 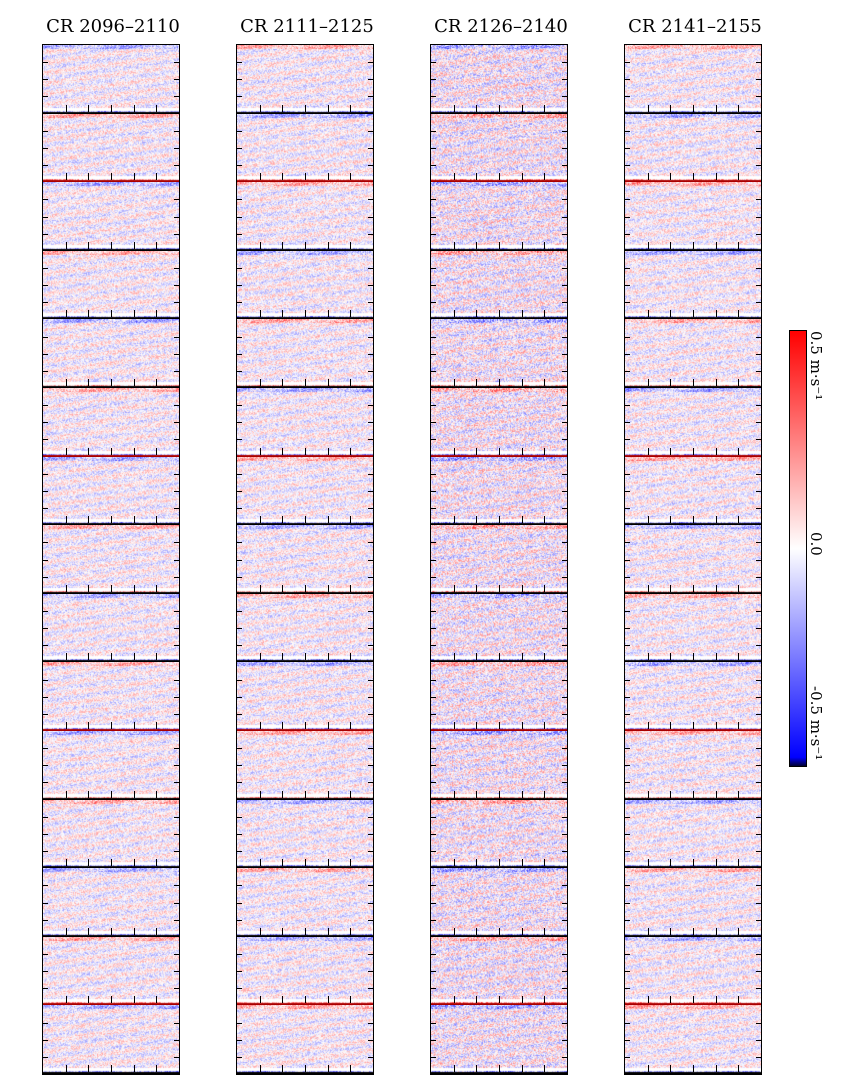 What do you see at coordinates (111, 148) in the screenshot?
I see `rotation-panel-2097` at bounding box center [111, 148].